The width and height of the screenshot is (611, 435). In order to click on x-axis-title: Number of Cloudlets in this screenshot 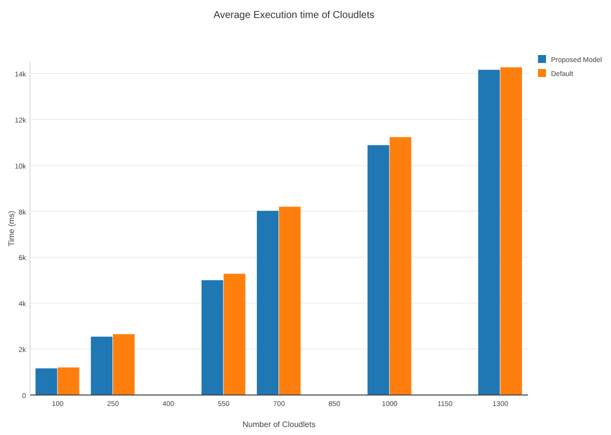, I will do `click(279, 424)`.